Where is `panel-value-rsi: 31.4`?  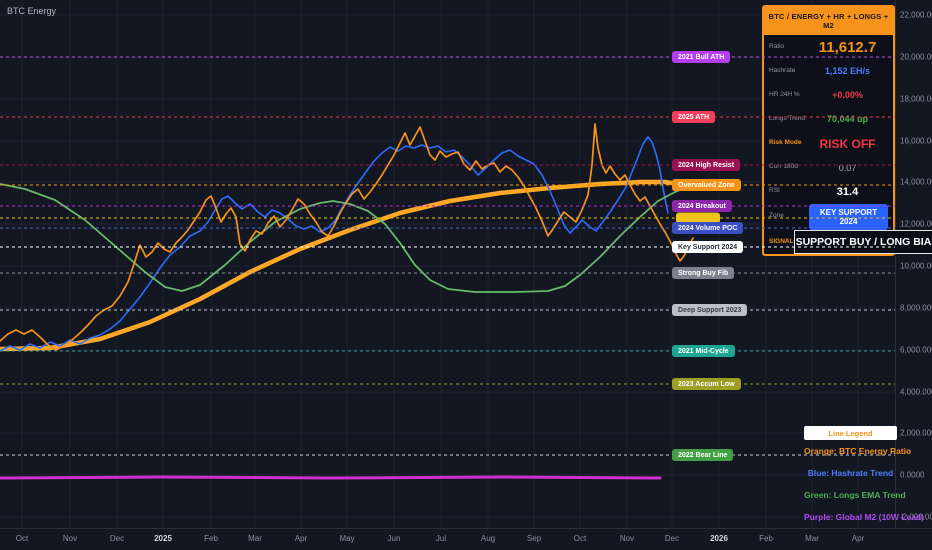
panel-value-rsi: 31.4 is located at coordinates (847, 191).